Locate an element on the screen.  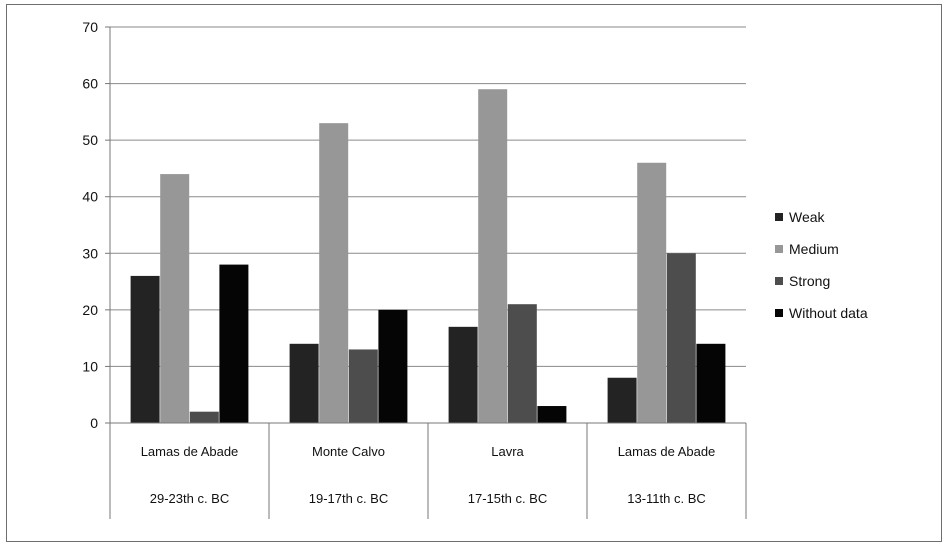
legend: Weak Medium Strong Without data is located at coordinates (821, 265).